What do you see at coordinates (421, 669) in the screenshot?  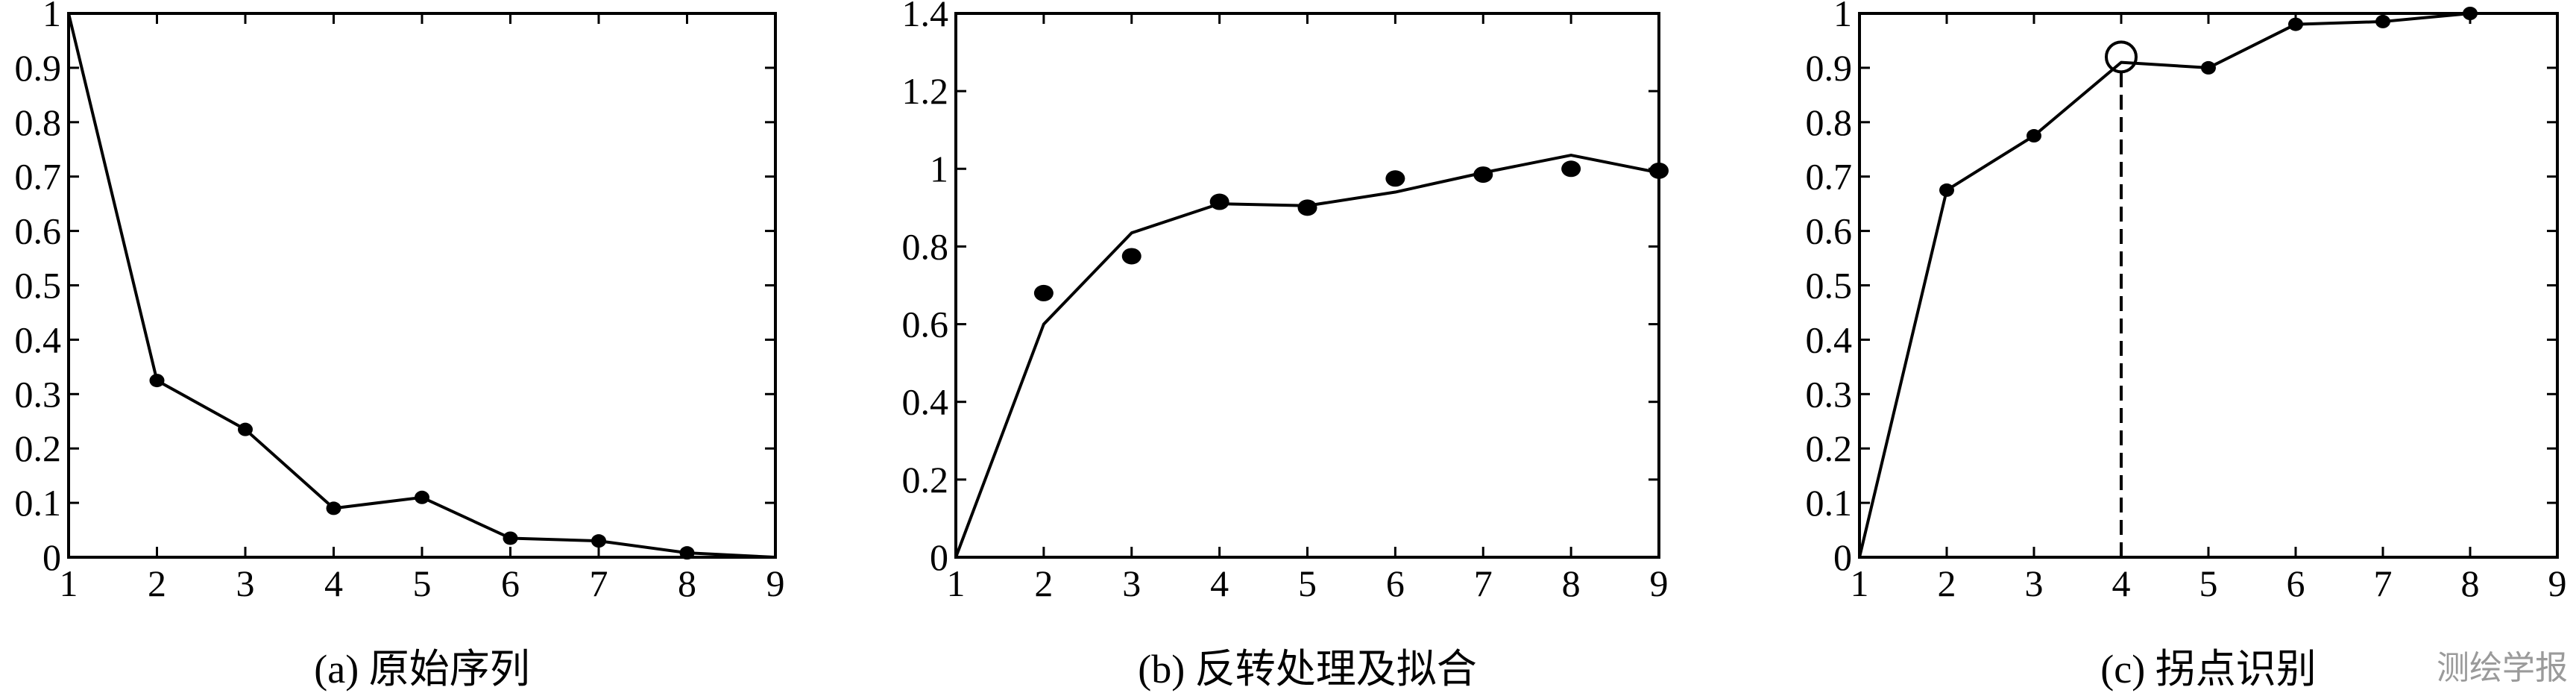 I see `panel-caption: (a) 原始序列` at bounding box center [421, 669].